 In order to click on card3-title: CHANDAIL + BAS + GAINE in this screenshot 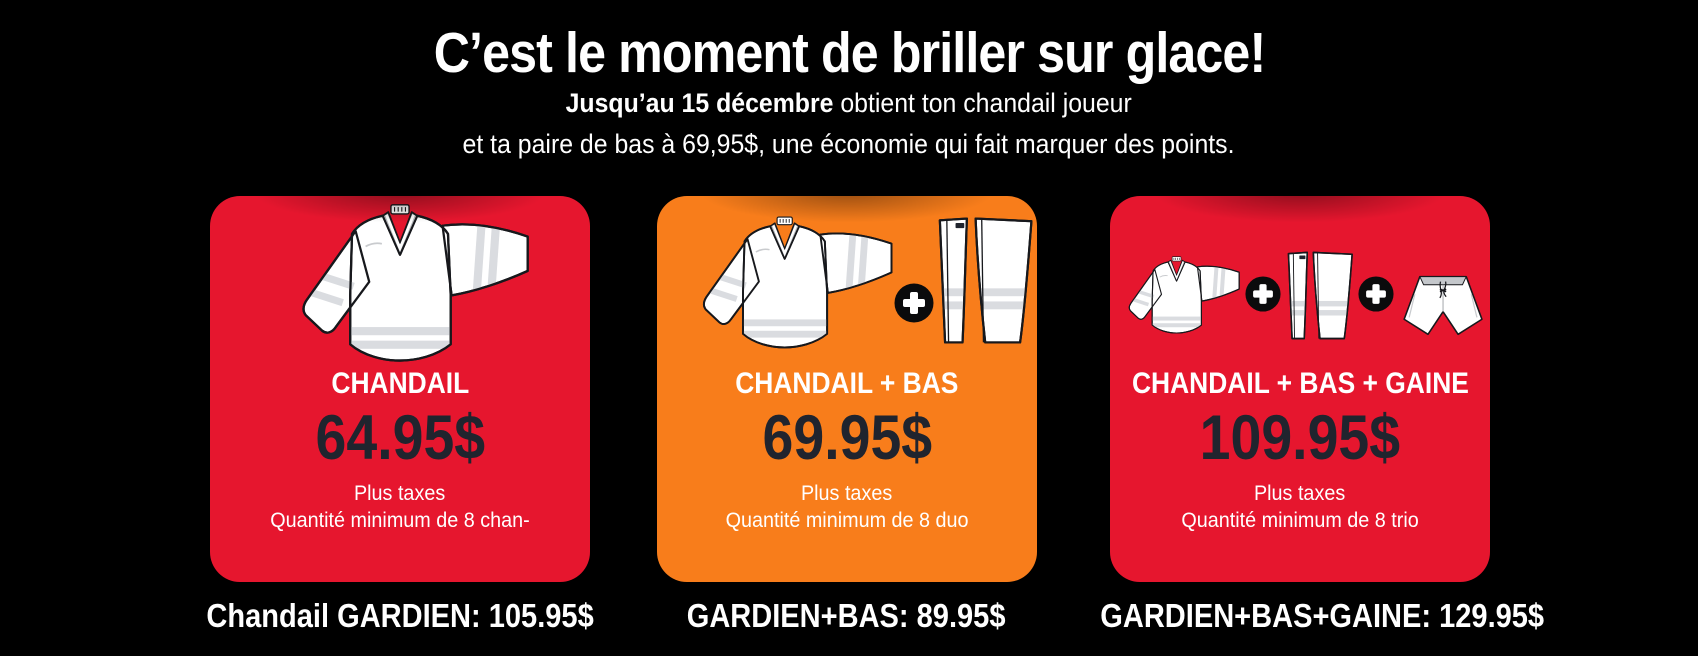, I will do `click(1300, 383)`.